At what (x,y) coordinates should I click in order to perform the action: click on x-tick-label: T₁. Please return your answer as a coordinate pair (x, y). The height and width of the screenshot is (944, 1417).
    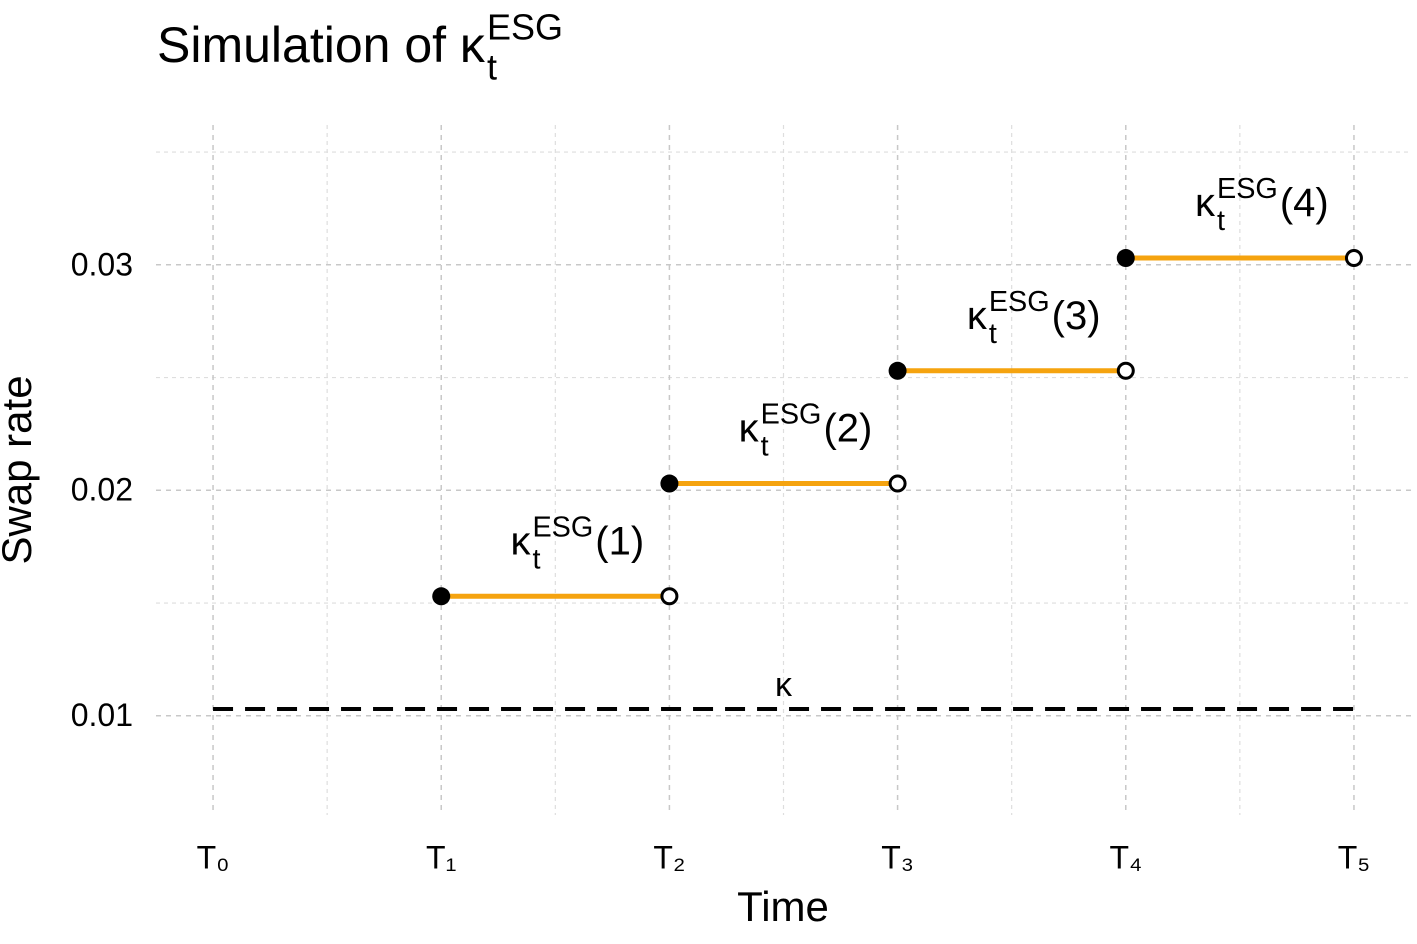
    Looking at the image, I should click on (441, 857).